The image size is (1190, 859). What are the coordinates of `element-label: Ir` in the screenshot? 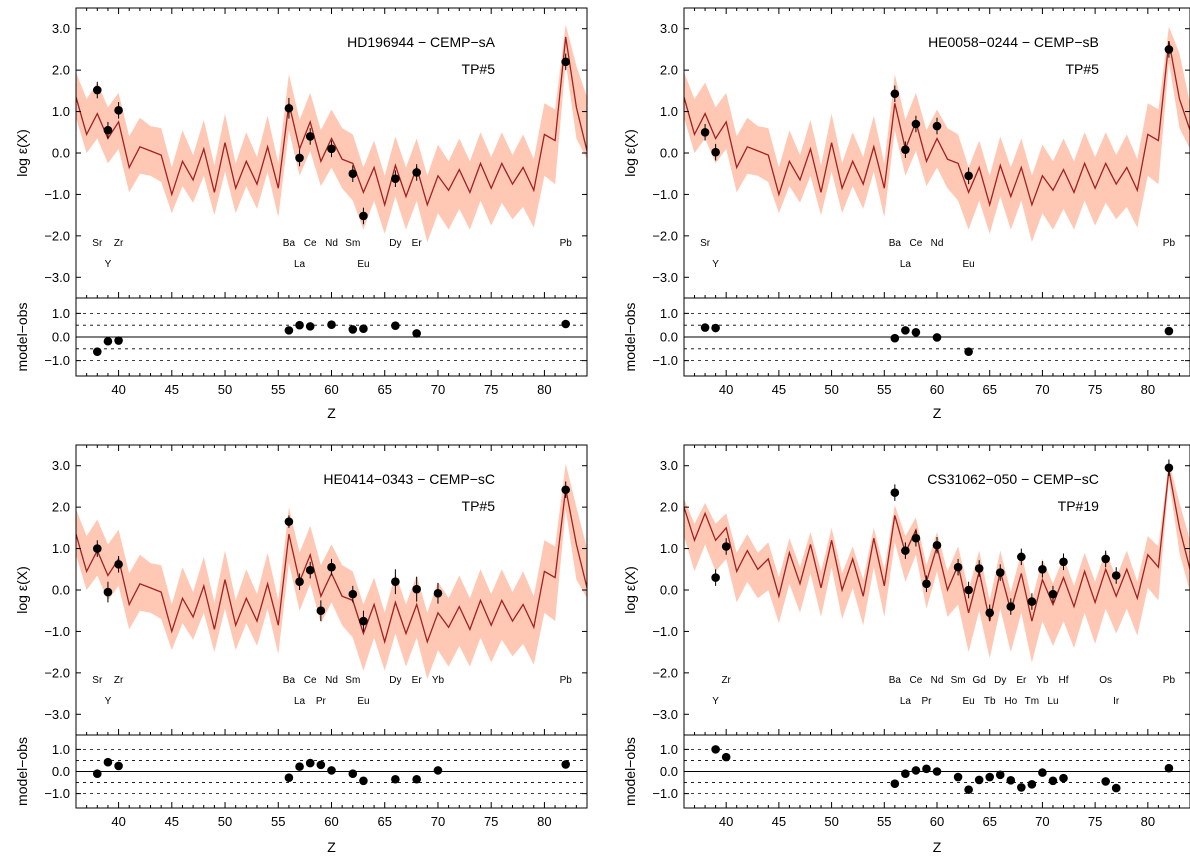 It's located at (1116, 701).